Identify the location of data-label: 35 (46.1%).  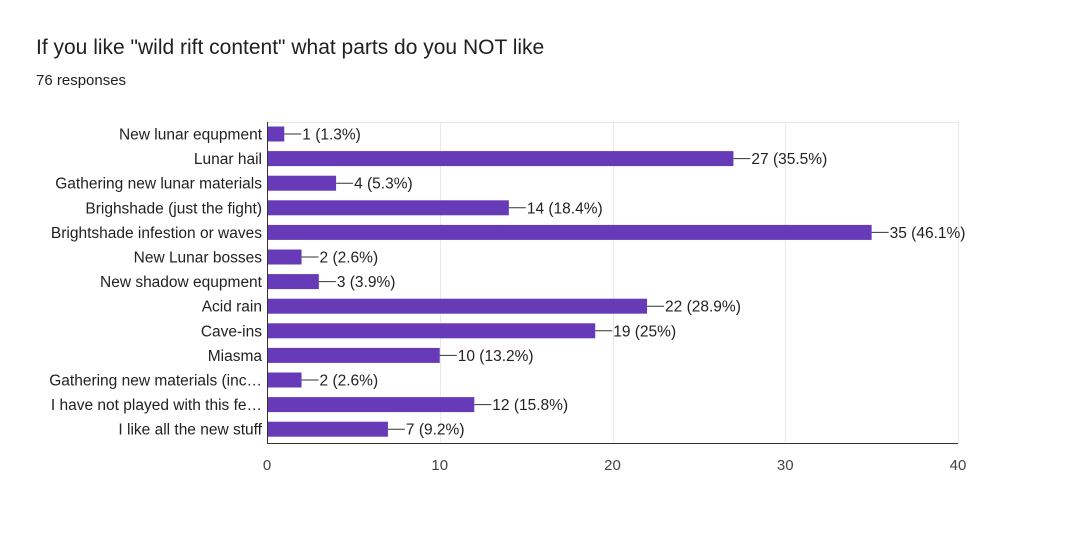
(928, 233).